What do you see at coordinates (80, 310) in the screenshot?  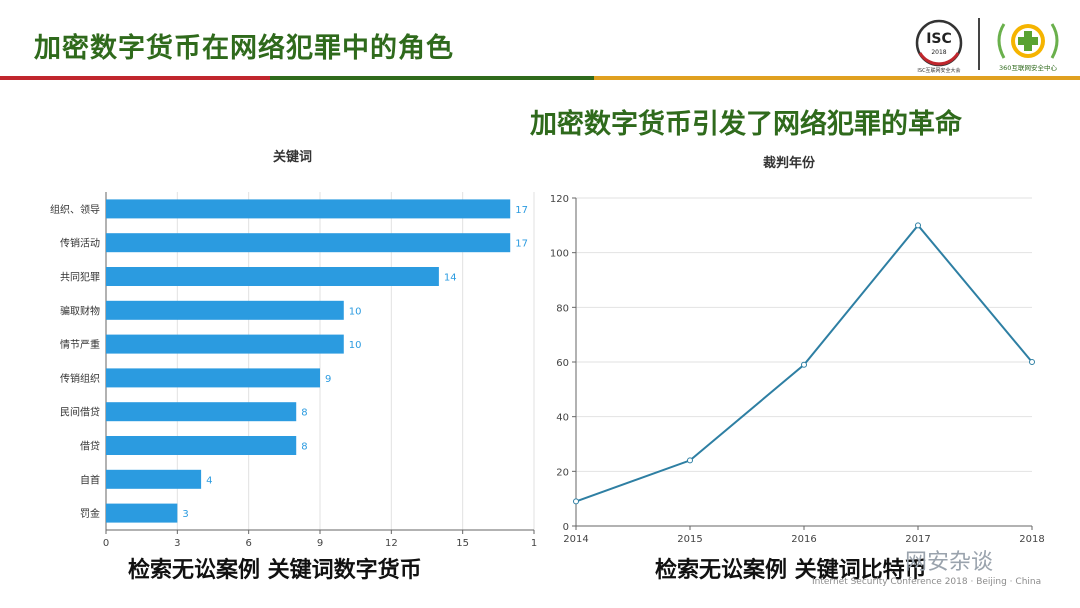 I see `bar-category-label: 骗取财物` at bounding box center [80, 310].